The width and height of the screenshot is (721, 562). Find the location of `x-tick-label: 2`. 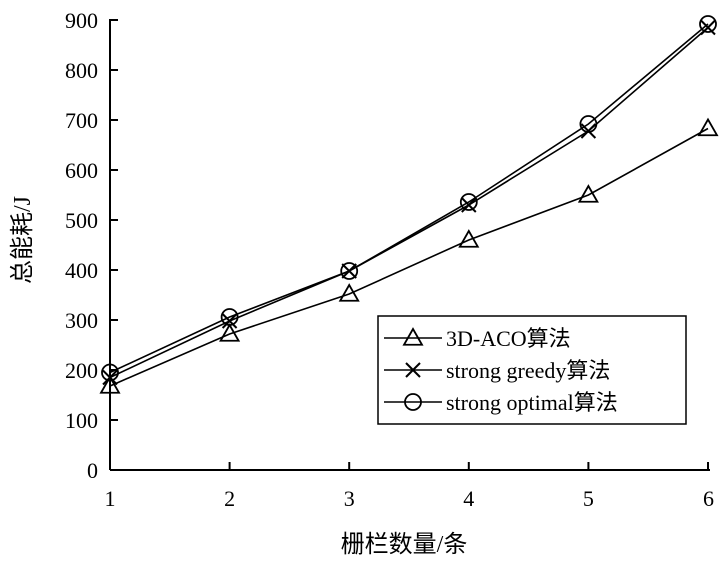

x-tick-label: 2 is located at coordinates (229, 498).